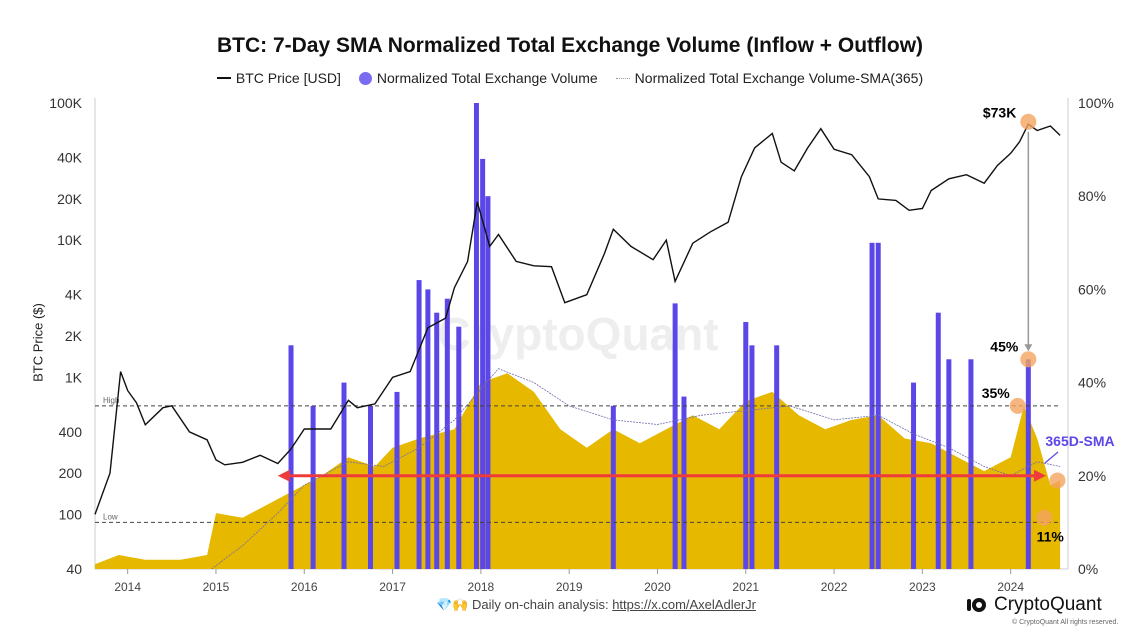 The width and height of the screenshot is (1140, 641). What do you see at coordinates (1065, 622) in the screenshot?
I see `copyright: © CryptoQuant All rights reserved.` at bounding box center [1065, 622].